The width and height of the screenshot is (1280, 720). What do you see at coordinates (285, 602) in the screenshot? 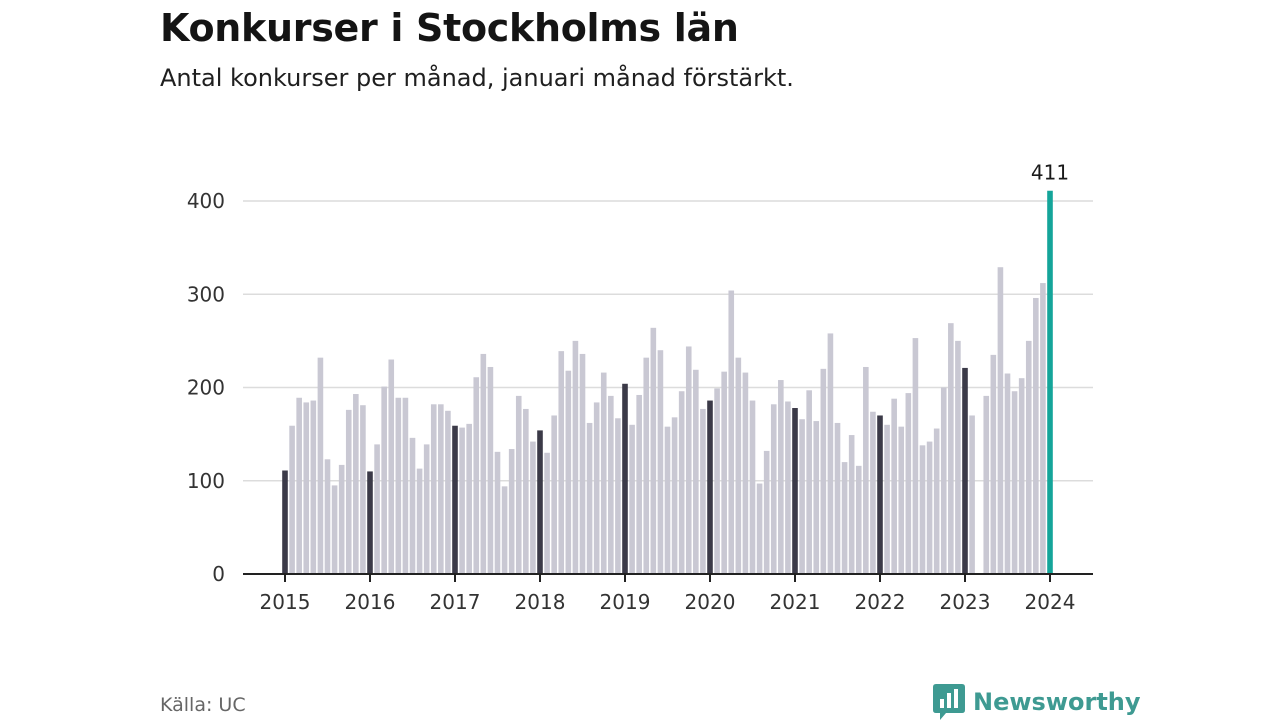
I see `x-tick-label: 2015` at bounding box center [285, 602].